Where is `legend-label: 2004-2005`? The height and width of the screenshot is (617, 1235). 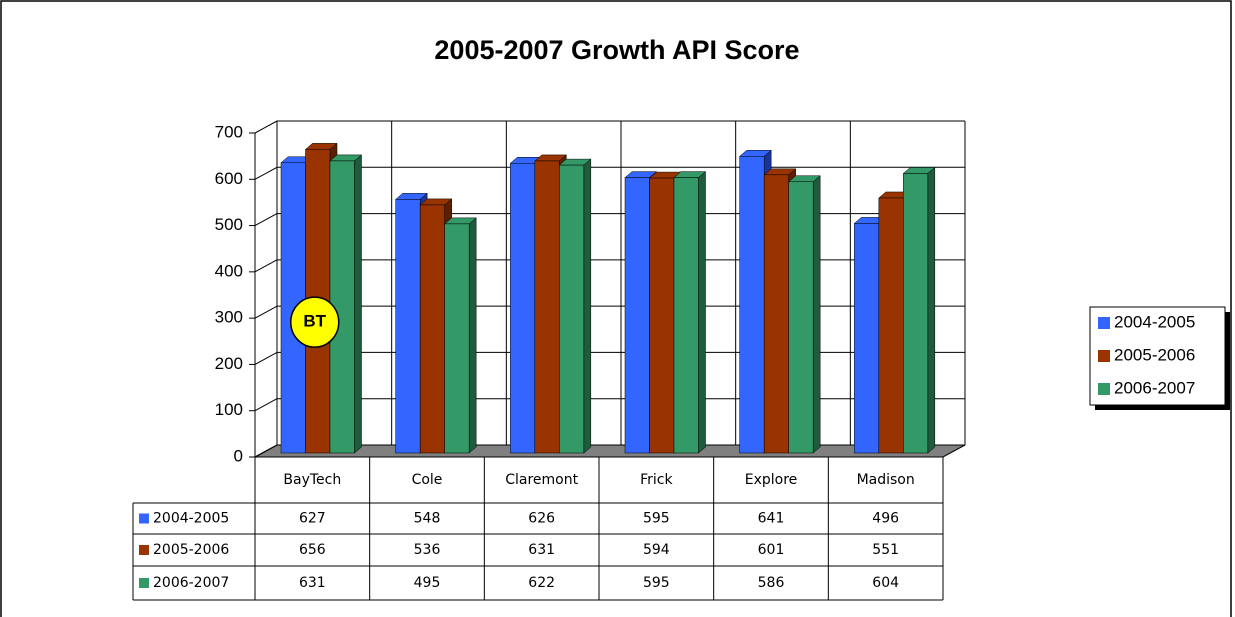
legend-label: 2004-2005 is located at coordinates (1154, 321).